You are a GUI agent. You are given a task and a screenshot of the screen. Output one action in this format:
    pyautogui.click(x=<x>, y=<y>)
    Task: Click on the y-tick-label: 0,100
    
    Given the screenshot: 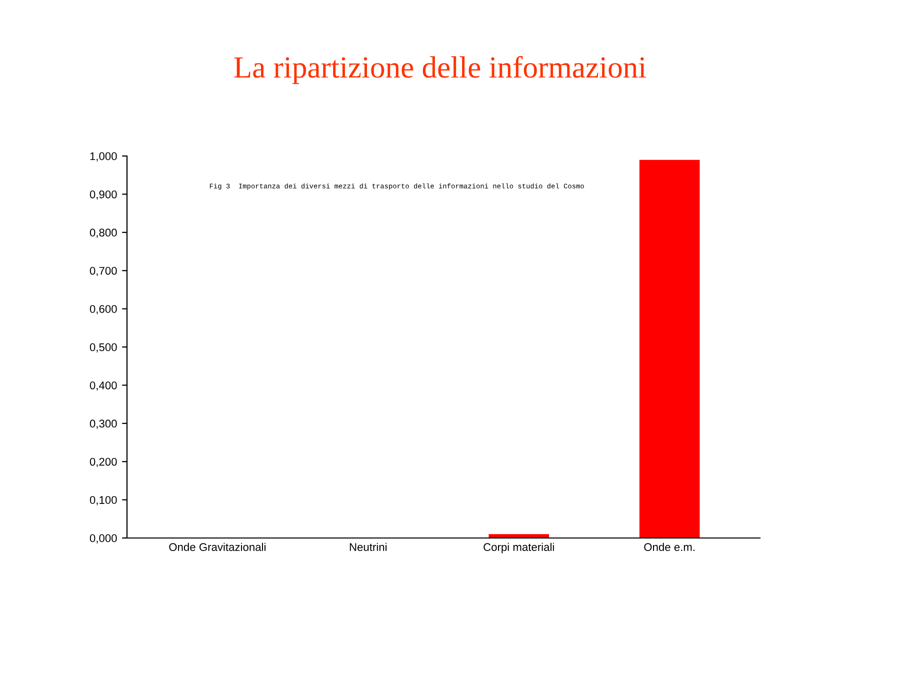 What is the action you would take?
    pyautogui.click(x=103, y=501)
    